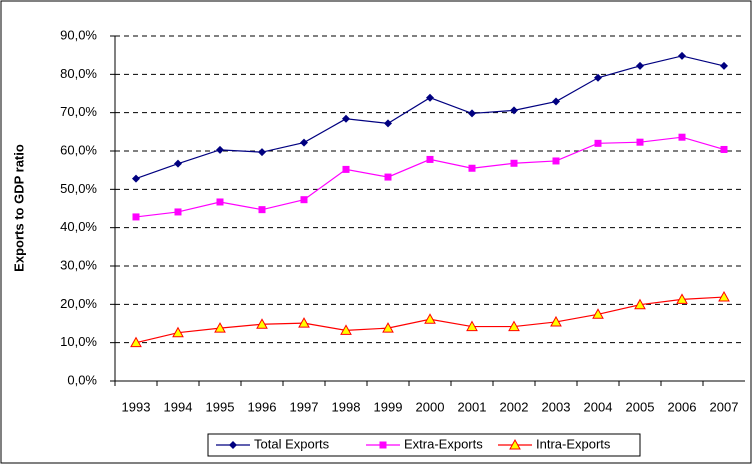 Image resolution: width=752 pixels, height=469 pixels. What do you see at coordinates (598, 406) in the screenshot?
I see `x-tick-label: 2004` at bounding box center [598, 406].